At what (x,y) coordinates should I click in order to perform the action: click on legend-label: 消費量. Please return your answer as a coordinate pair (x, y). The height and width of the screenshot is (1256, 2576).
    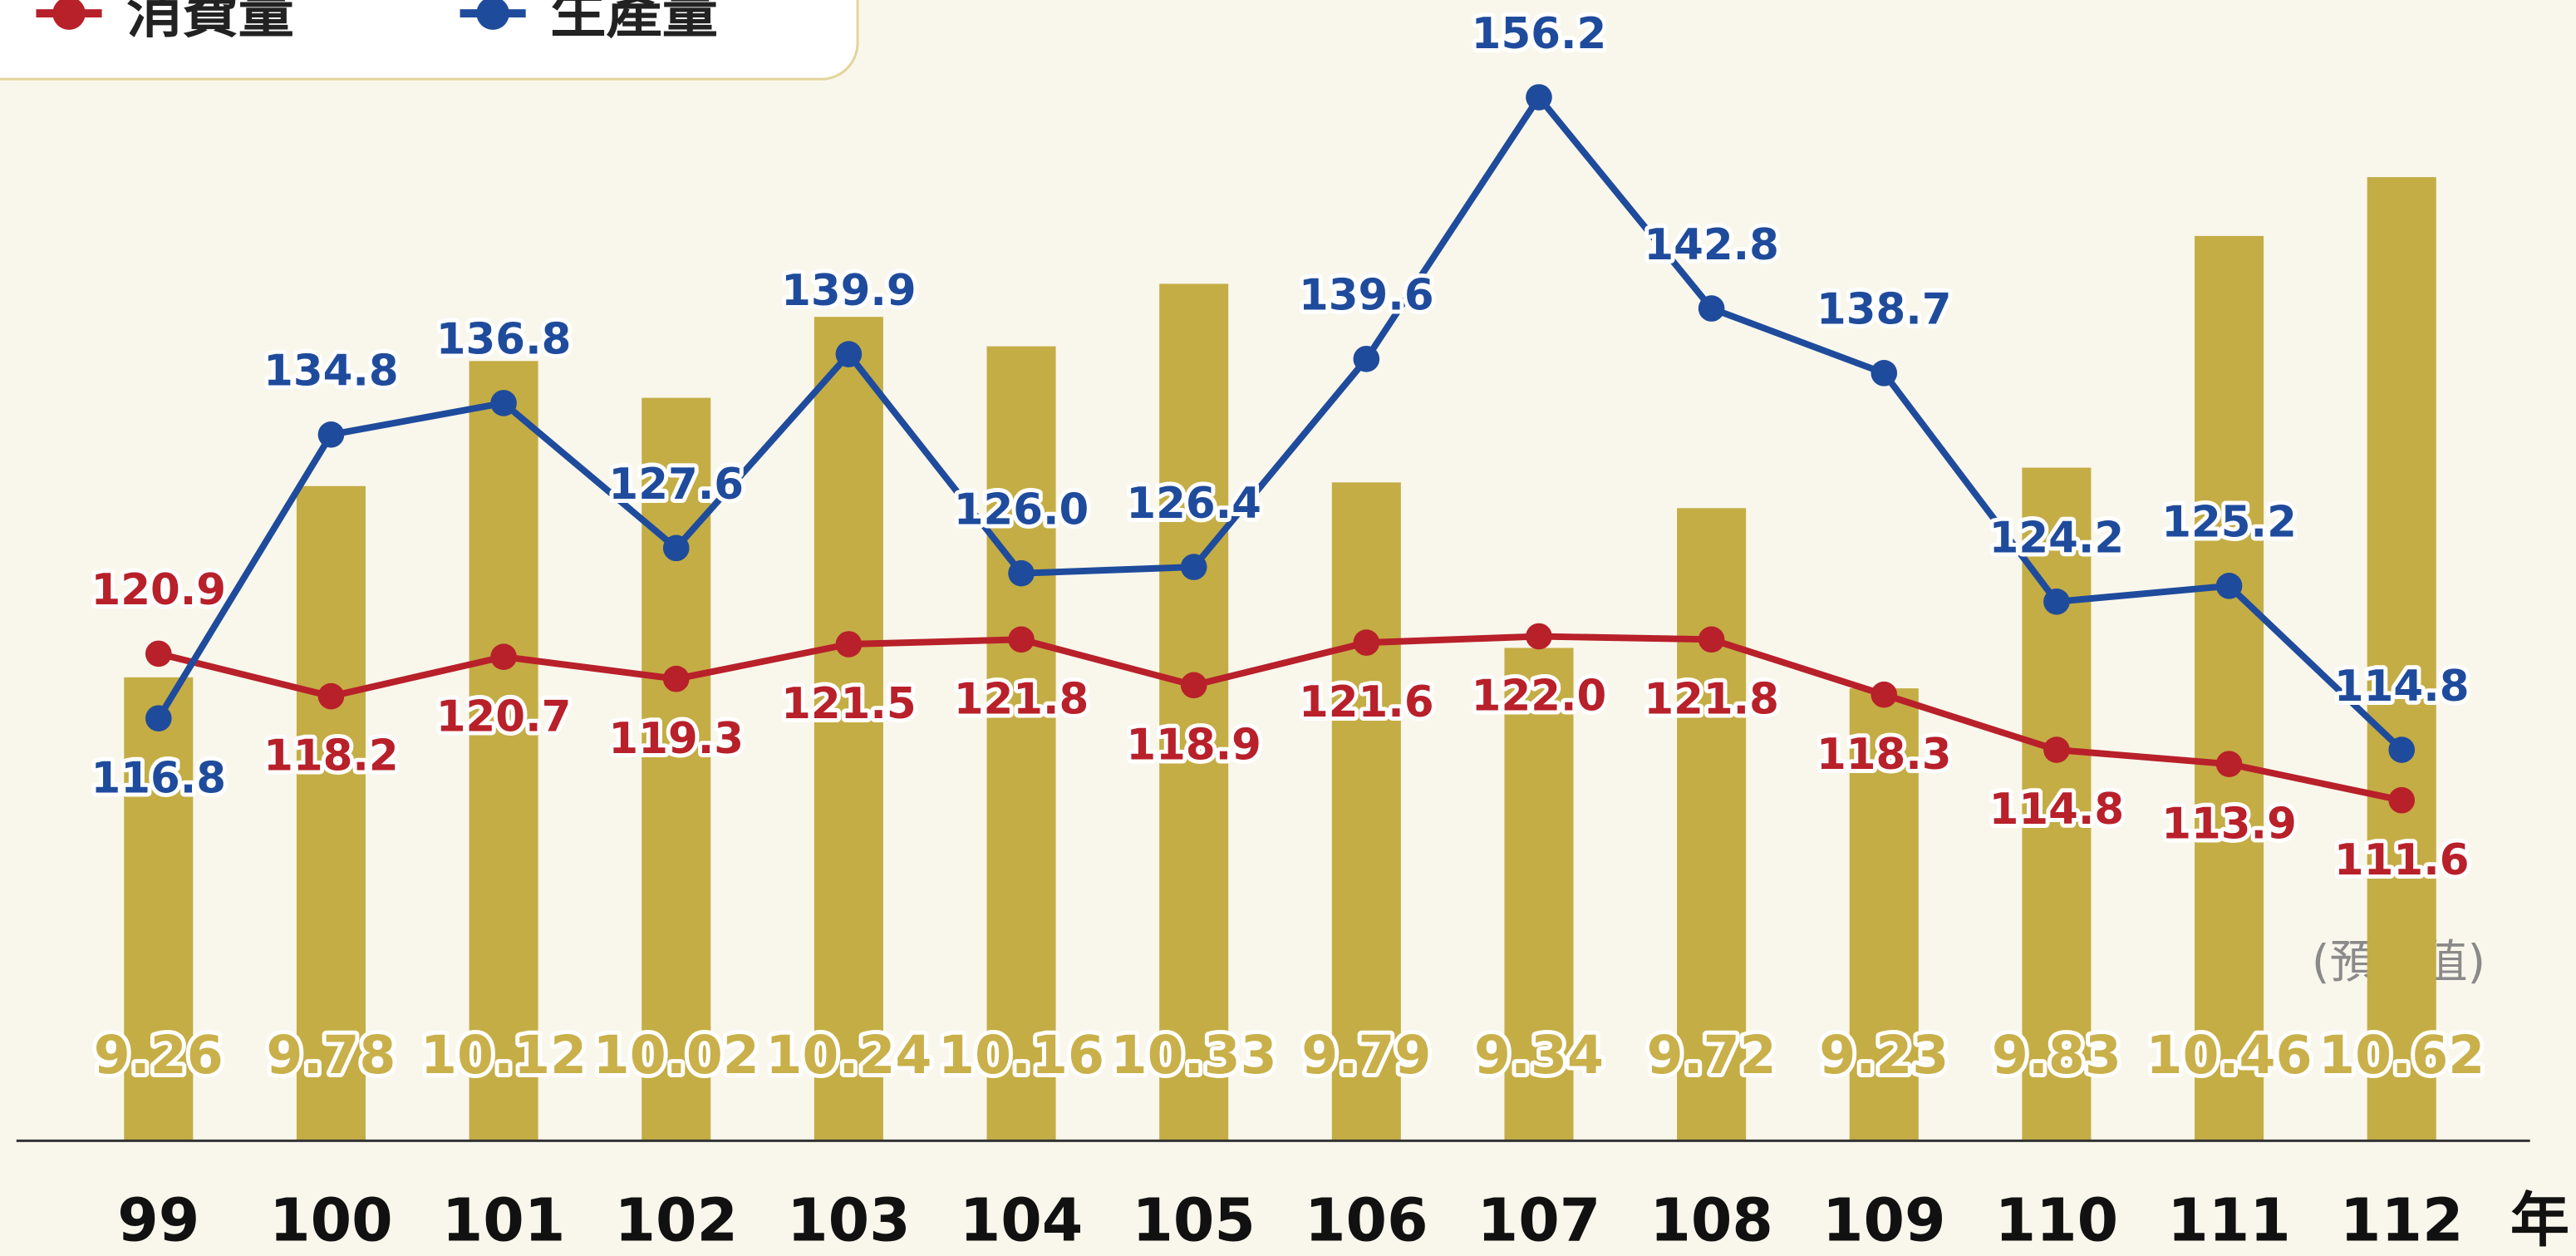
    Looking at the image, I should click on (210, 23).